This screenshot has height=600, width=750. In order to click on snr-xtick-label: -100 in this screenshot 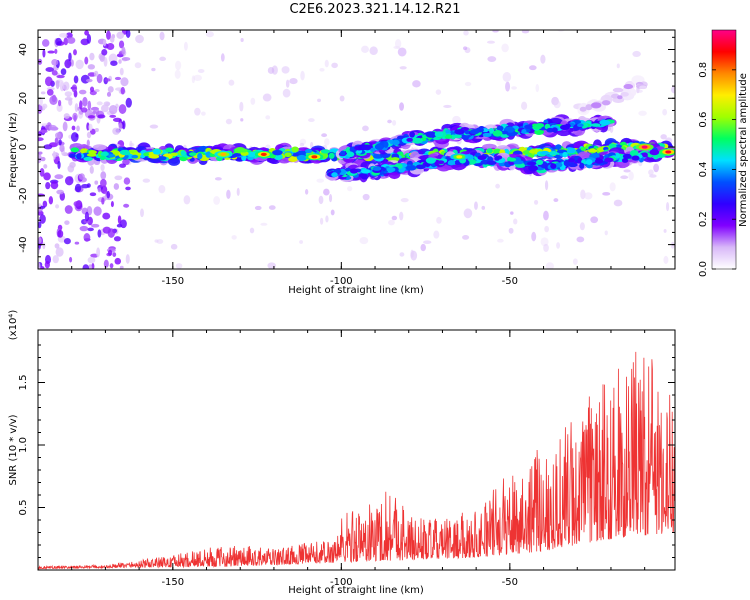, I will do `click(341, 582)`.